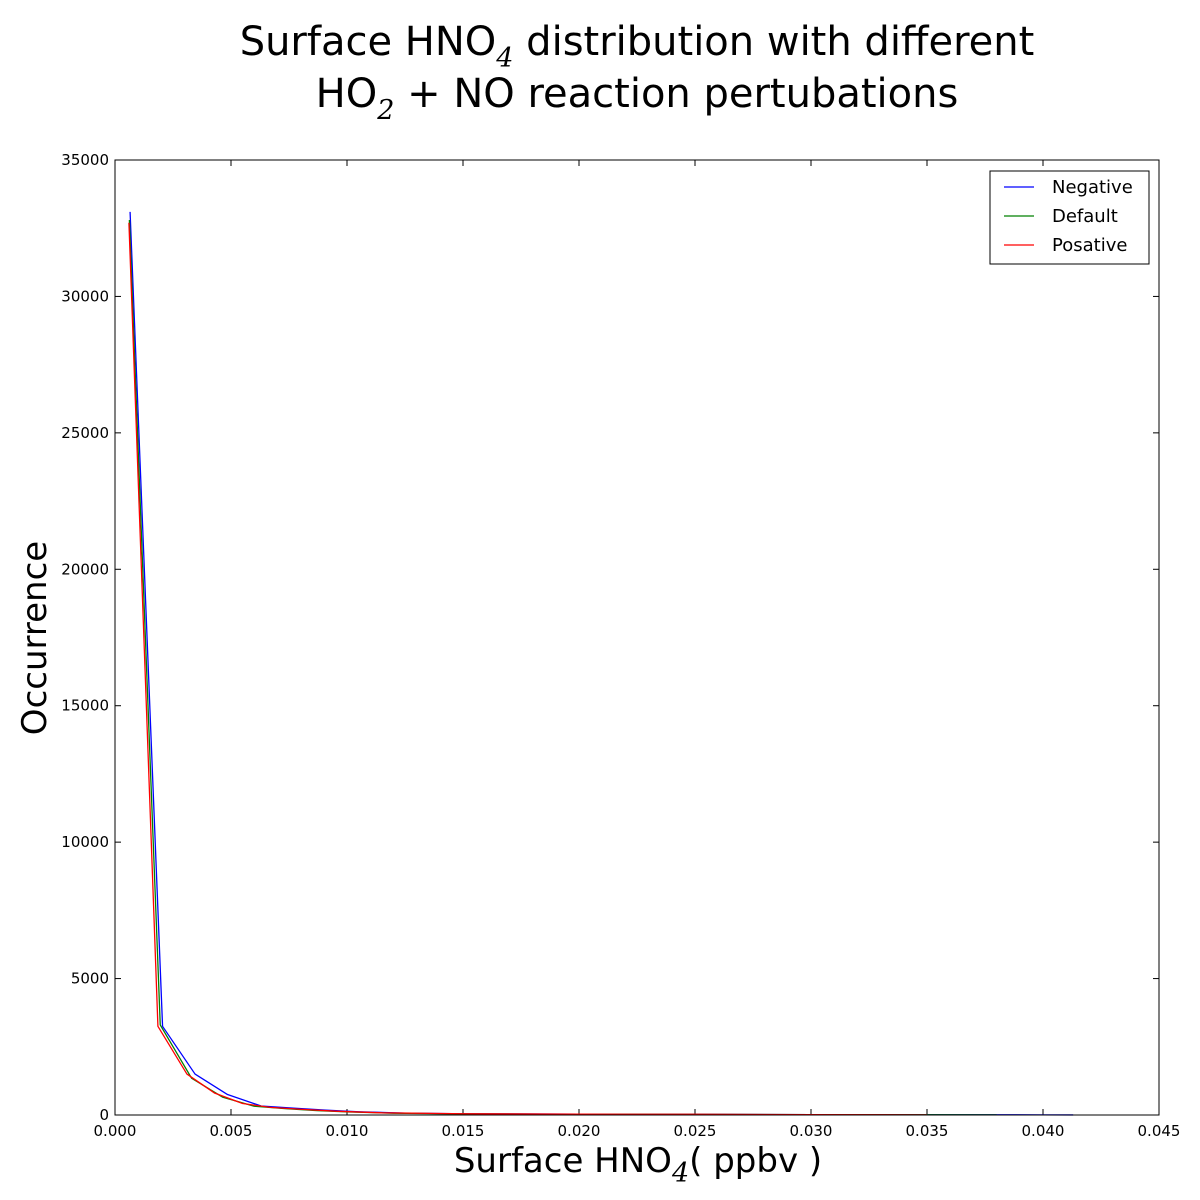 The width and height of the screenshot is (1200, 1200). Describe the element at coordinates (85, 433) in the screenshot. I see `y-tick-label: 25000` at that location.